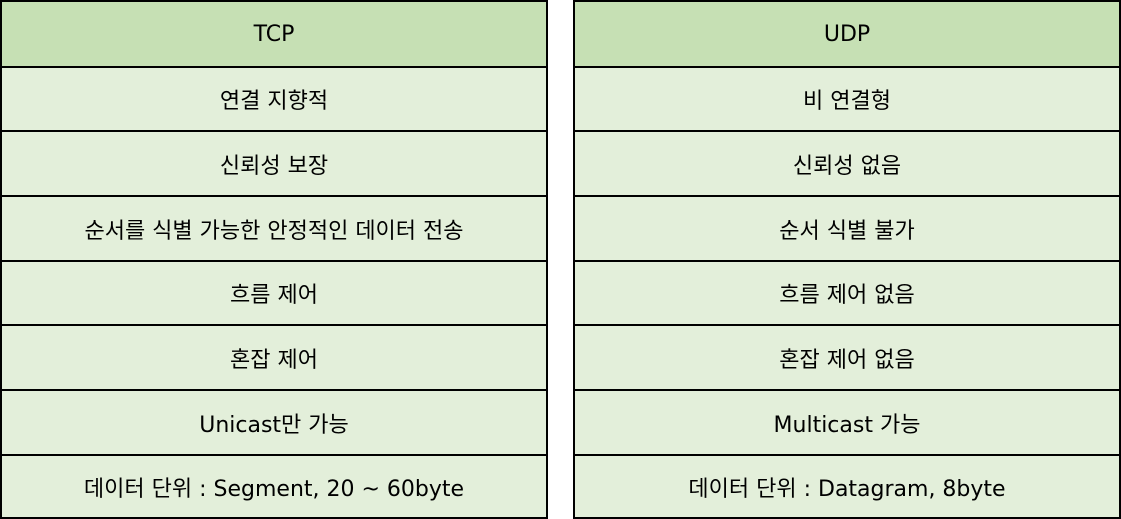 This screenshot has width=1121, height=519. What do you see at coordinates (274, 358) in the screenshot?
I see `tcp-row-5: 혼잡 제어` at bounding box center [274, 358].